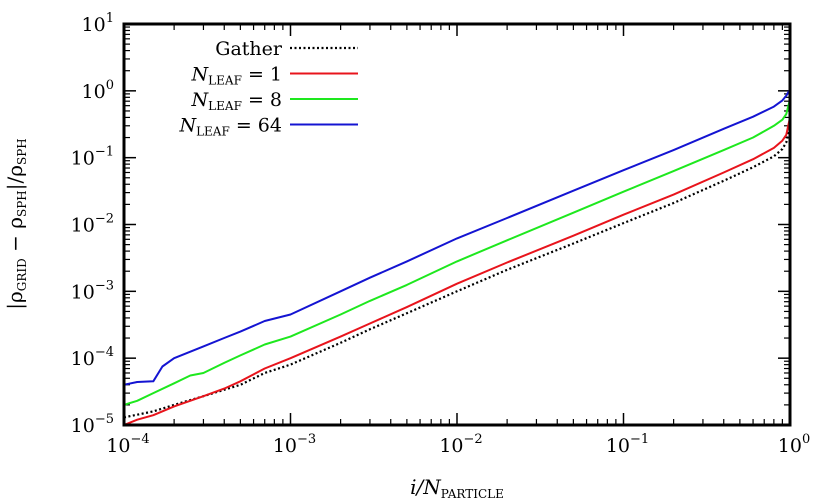  Describe the element at coordinates (236, 76) in the screenshot. I see `legend-label-1: NLEAF = 1` at that location.